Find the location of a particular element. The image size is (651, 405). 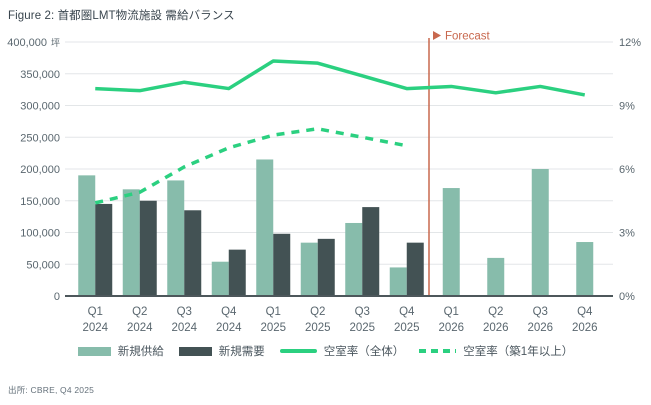

y-axis-left-tick: 100,000 is located at coordinates (40, 234).